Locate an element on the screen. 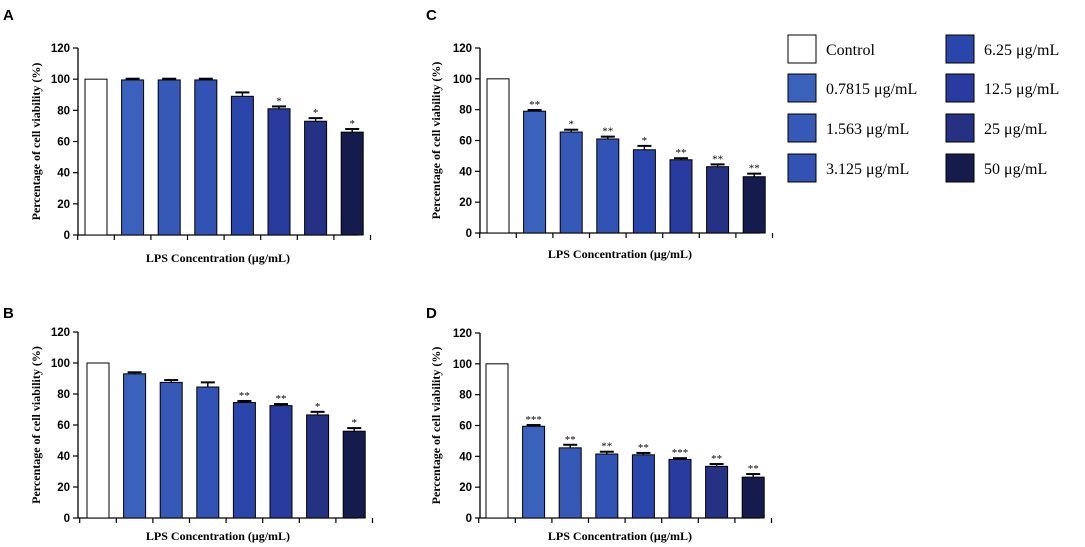 This screenshot has width=1085, height=547. legend-item: 6.25 μg/mL is located at coordinates (1002, 49).